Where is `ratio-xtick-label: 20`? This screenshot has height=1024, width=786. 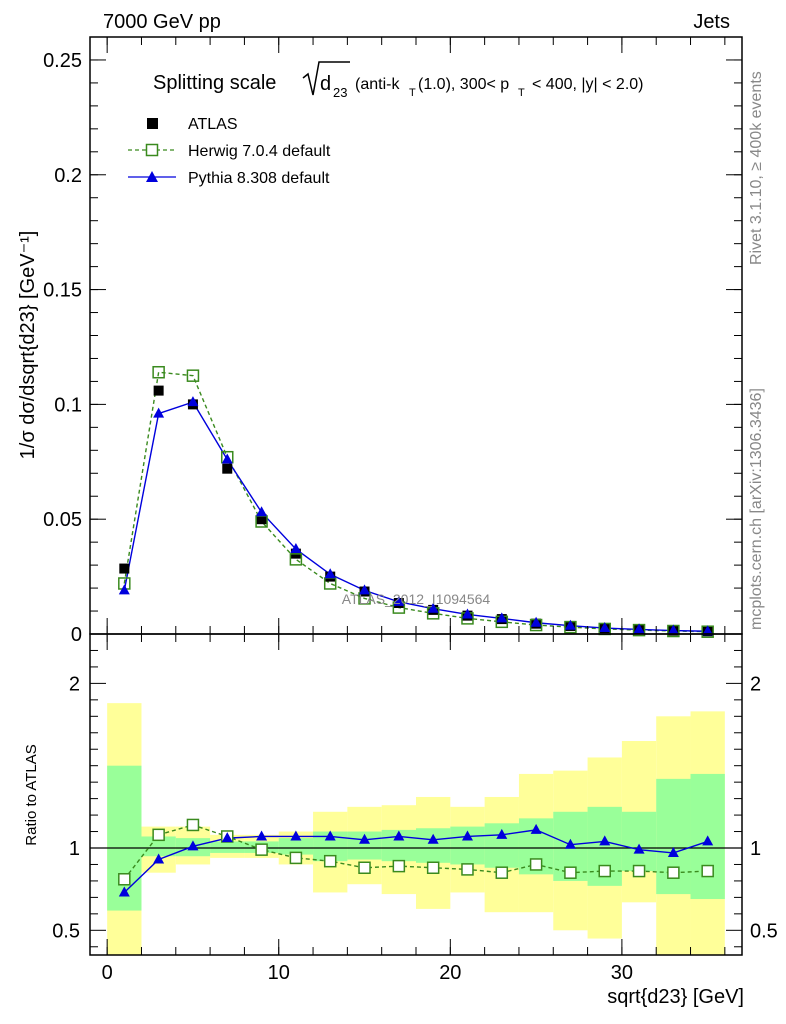 ratio-xtick-label: 20 is located at coordinates (450, 973).